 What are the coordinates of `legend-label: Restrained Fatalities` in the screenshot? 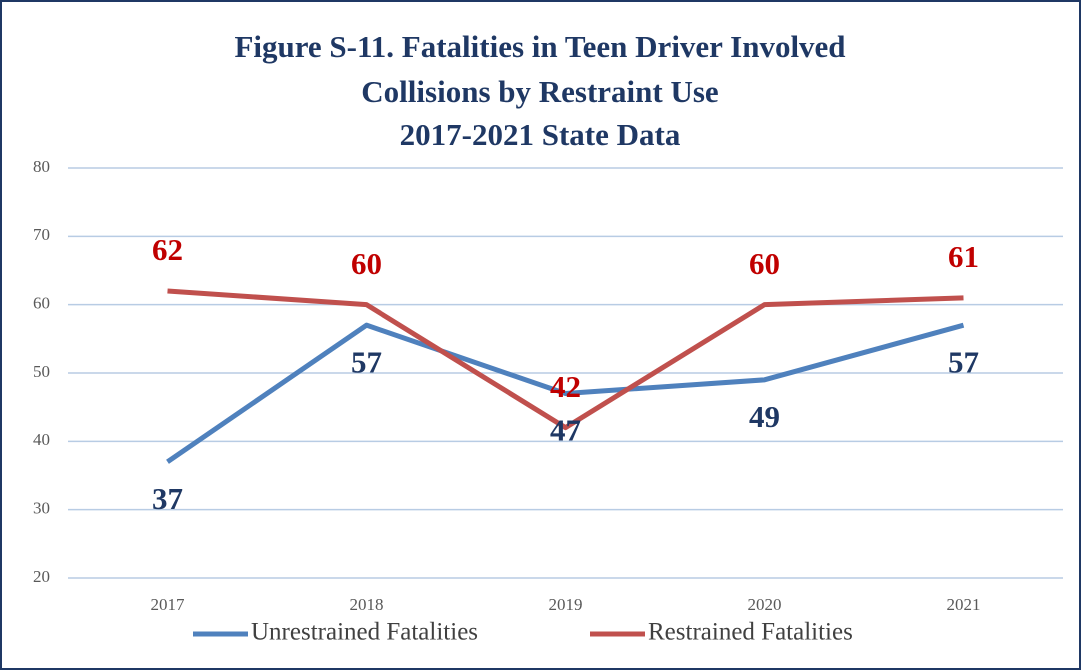 It's located at (750, 632).